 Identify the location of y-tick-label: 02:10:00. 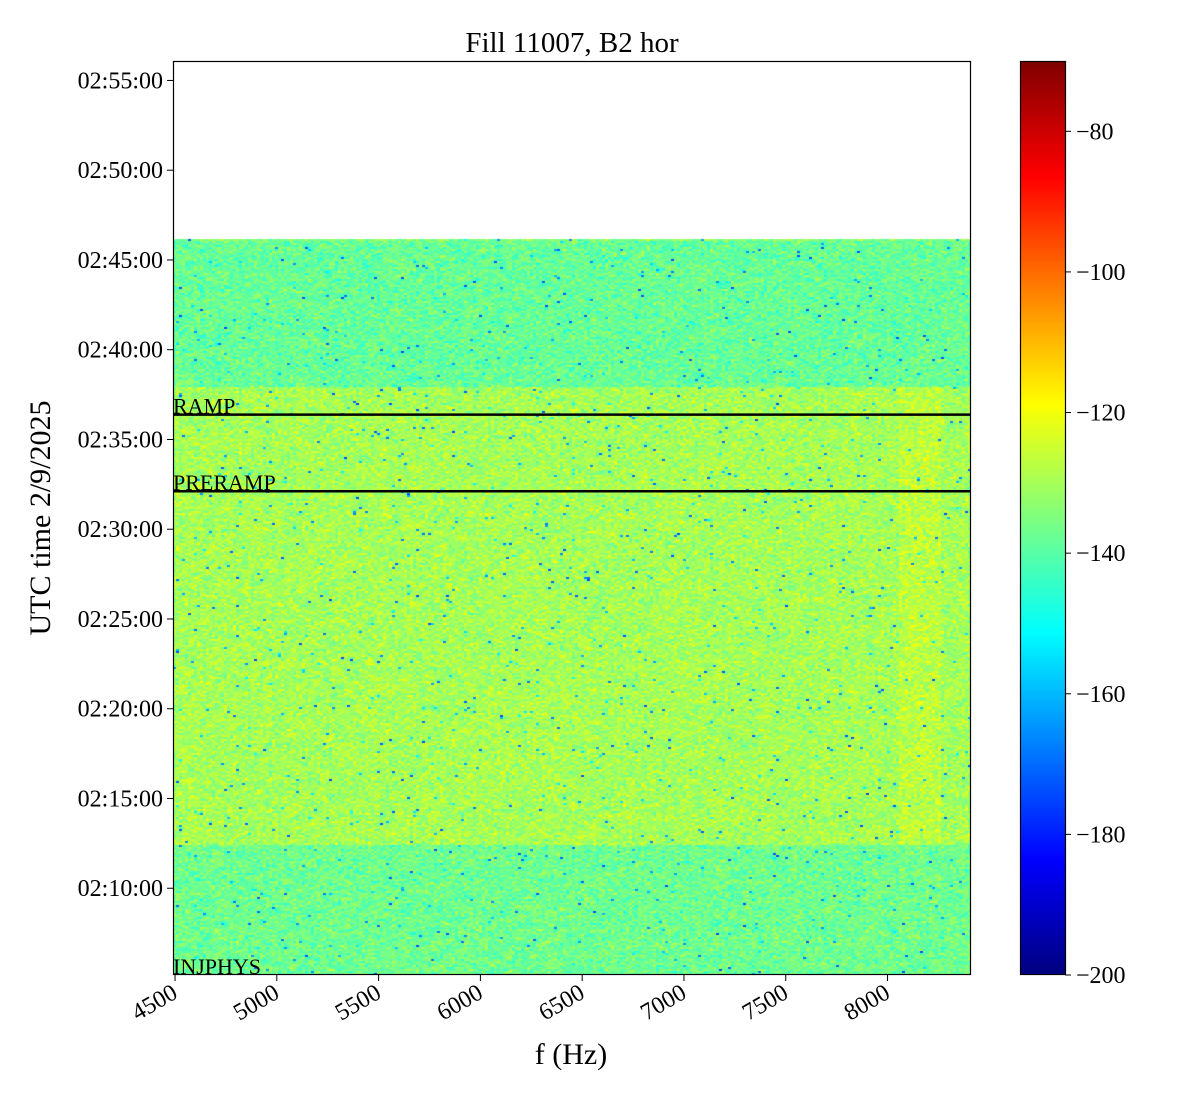
(120, 889).